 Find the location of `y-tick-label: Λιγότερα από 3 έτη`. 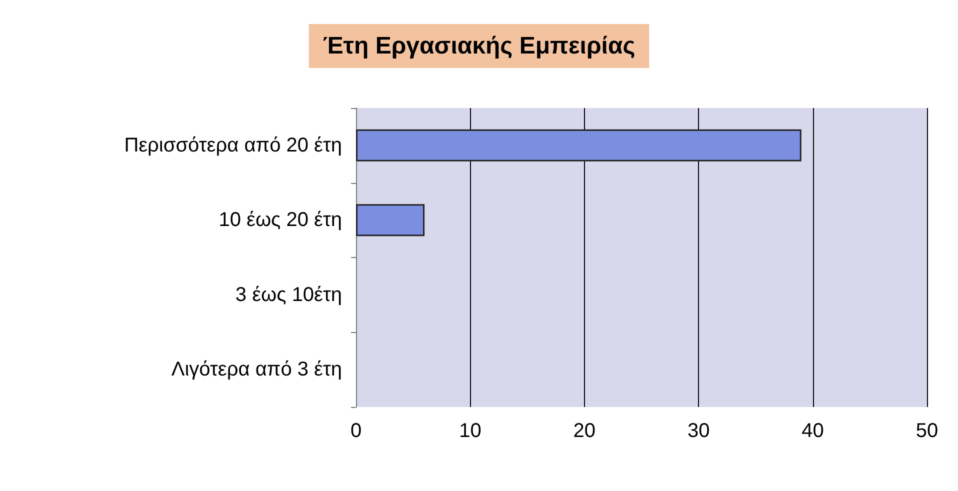

y-tick-label: Λιγότερα από 3 έτη is located at coordinates (256, 369).